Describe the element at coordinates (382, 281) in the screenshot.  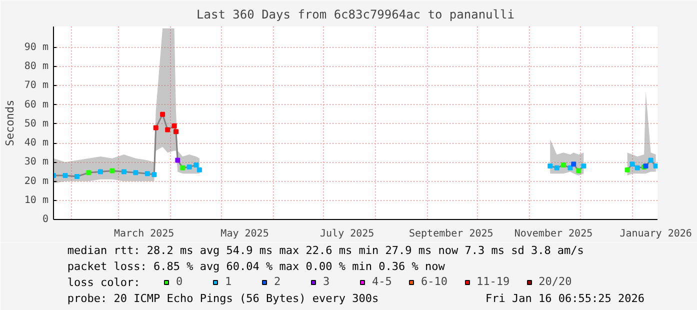
I see `legend-label: 4-5` at that location.